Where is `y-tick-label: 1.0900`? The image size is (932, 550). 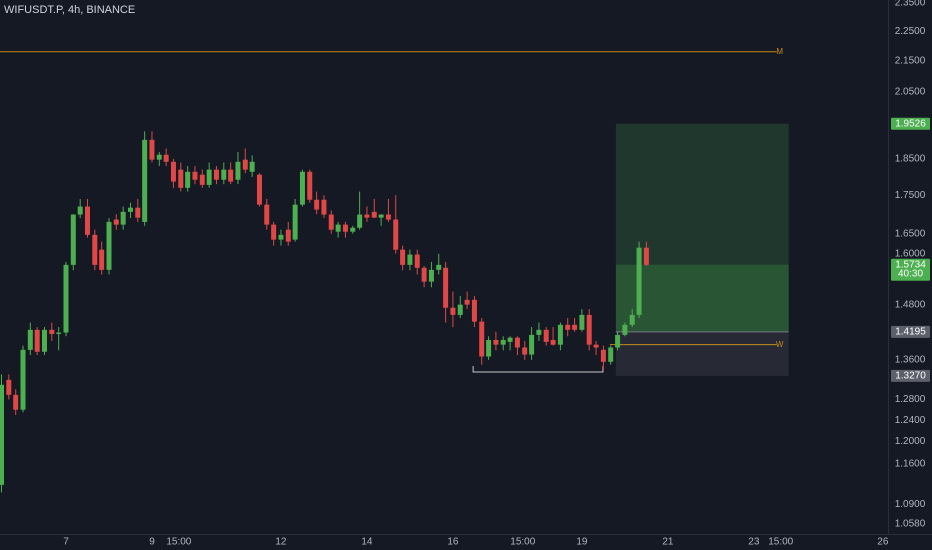
y-tick-label: 1.0900 is located at coordinates (910, 504).